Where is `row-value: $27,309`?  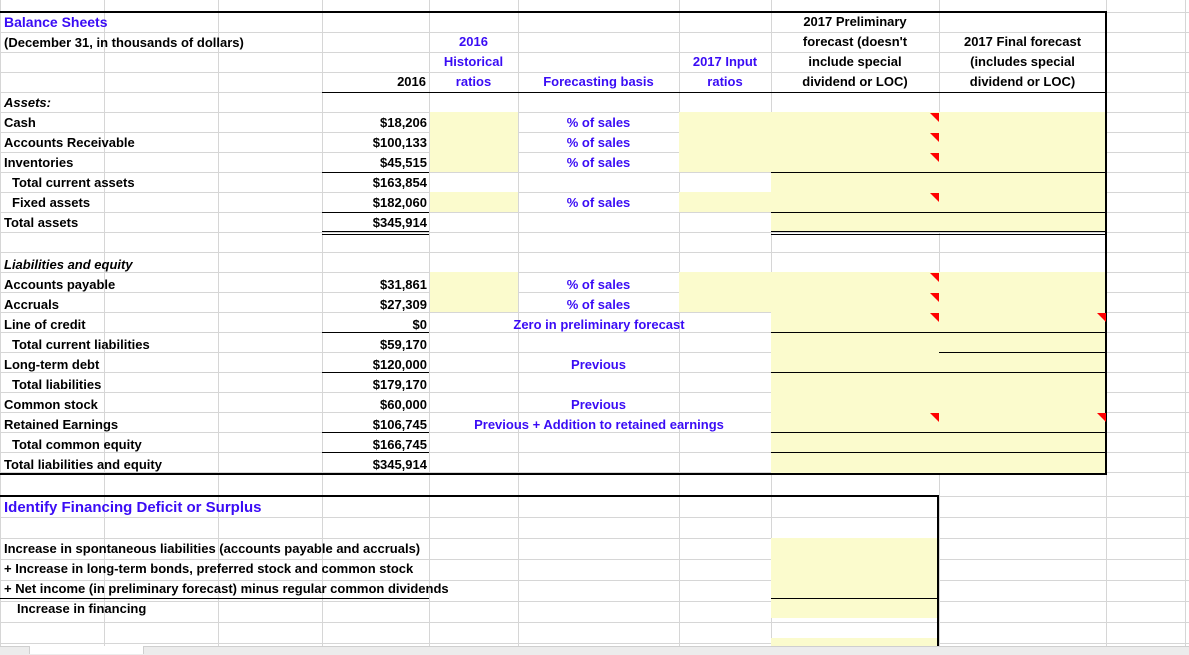 row-value: $27,309 is located at coordinates (403, 304).